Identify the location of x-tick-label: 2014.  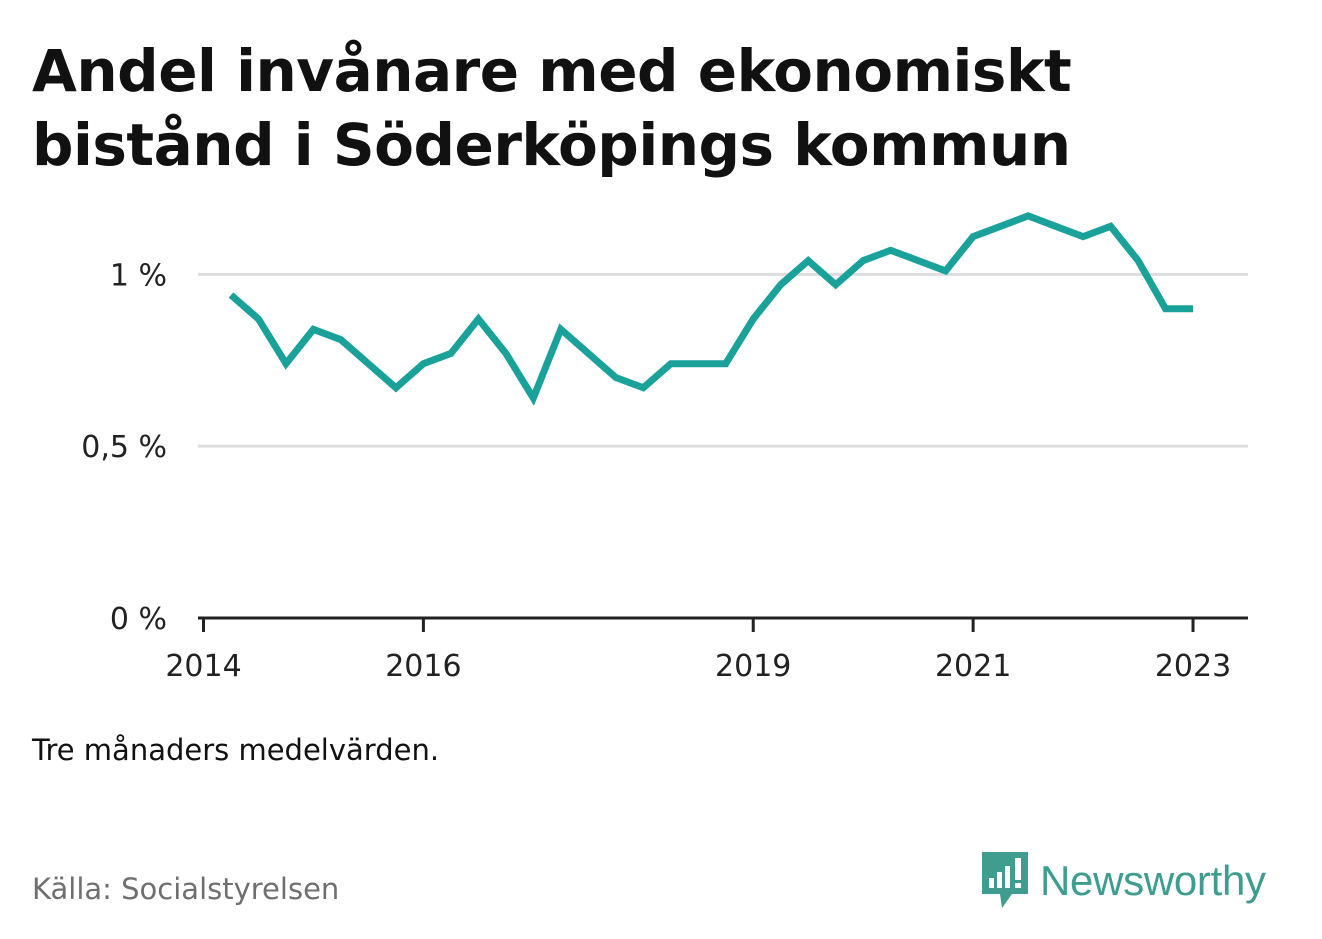
(203, 666).